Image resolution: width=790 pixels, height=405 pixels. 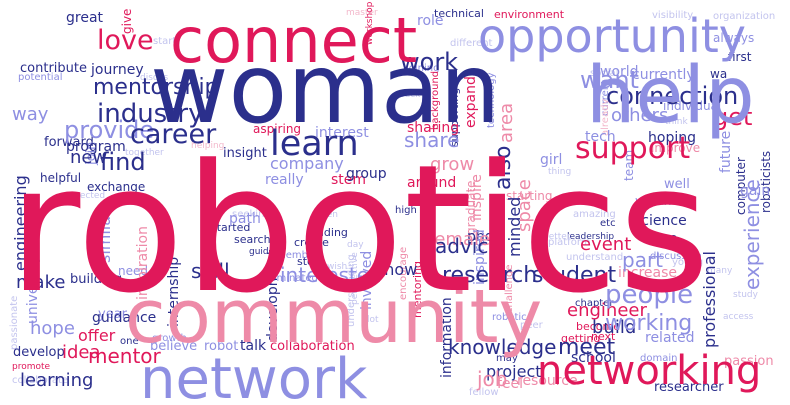 What do you see at coordinates (173, 134) in the screenshot?
I see `word-career: career` at bounding box center [173, 134].